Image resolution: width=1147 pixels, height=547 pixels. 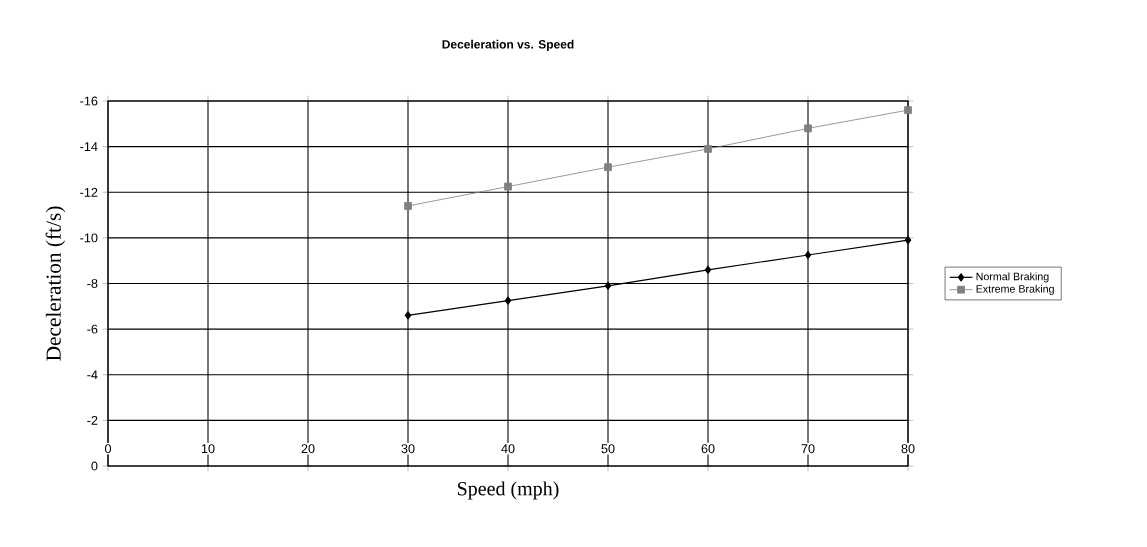 What do you see at coordinates (108, 449) in the screenshot?
I see `x-tick-label: 0` at bounding box center [108, 449].